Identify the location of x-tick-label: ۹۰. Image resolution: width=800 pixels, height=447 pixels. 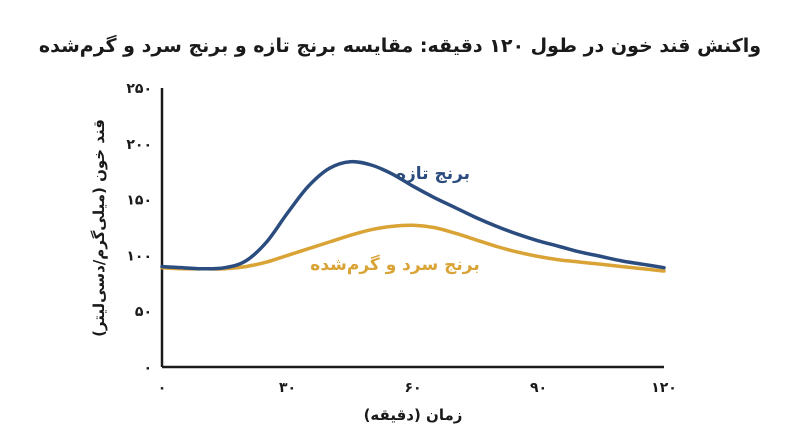
(538, 388).